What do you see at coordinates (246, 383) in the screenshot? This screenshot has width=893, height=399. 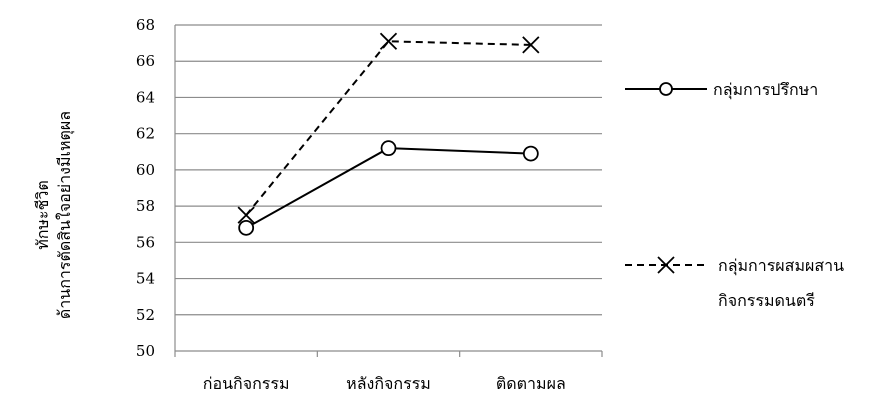 I see `x-category-label-0: ก่อนกิจกรรม` at bounding box center [246, 383].